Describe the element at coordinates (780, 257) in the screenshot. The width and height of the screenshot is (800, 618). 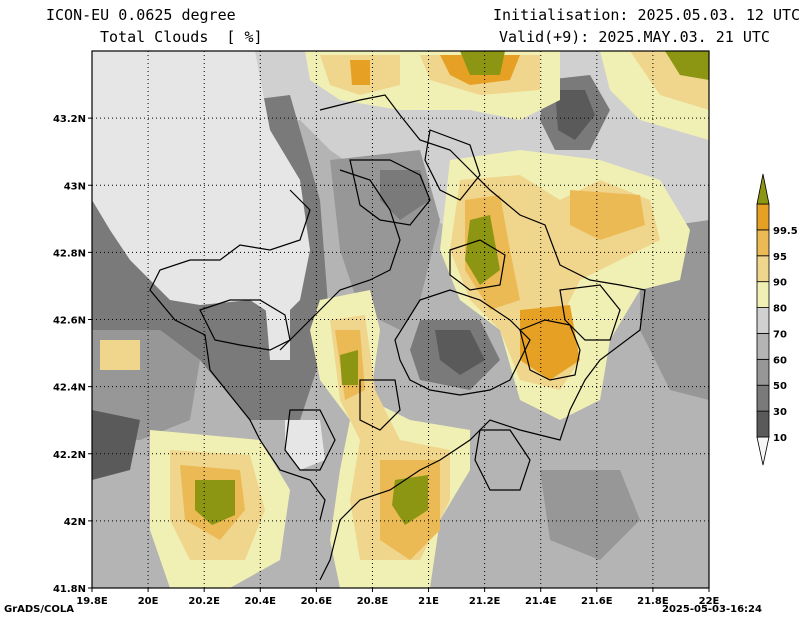
I see `colorbar-label: 95` at that location.